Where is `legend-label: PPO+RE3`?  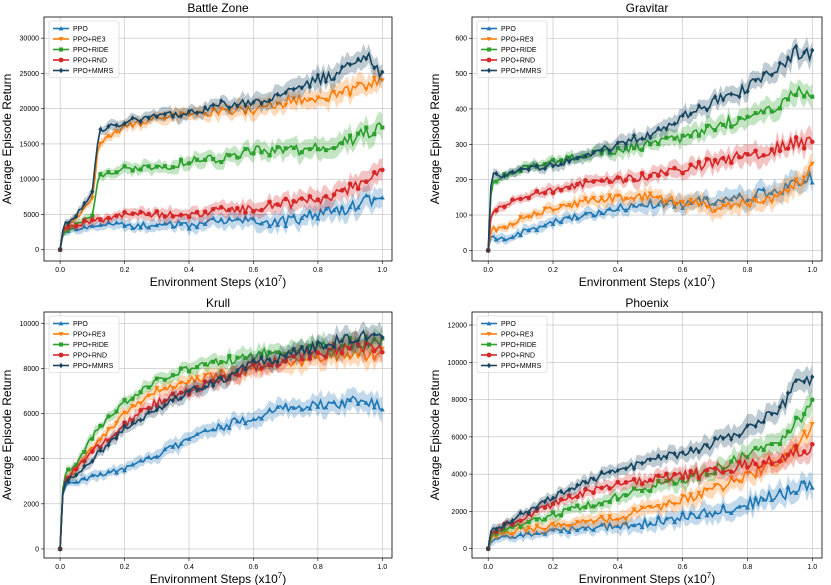
legend-label: PPO+RE3 is located at coordinates (89, 40).